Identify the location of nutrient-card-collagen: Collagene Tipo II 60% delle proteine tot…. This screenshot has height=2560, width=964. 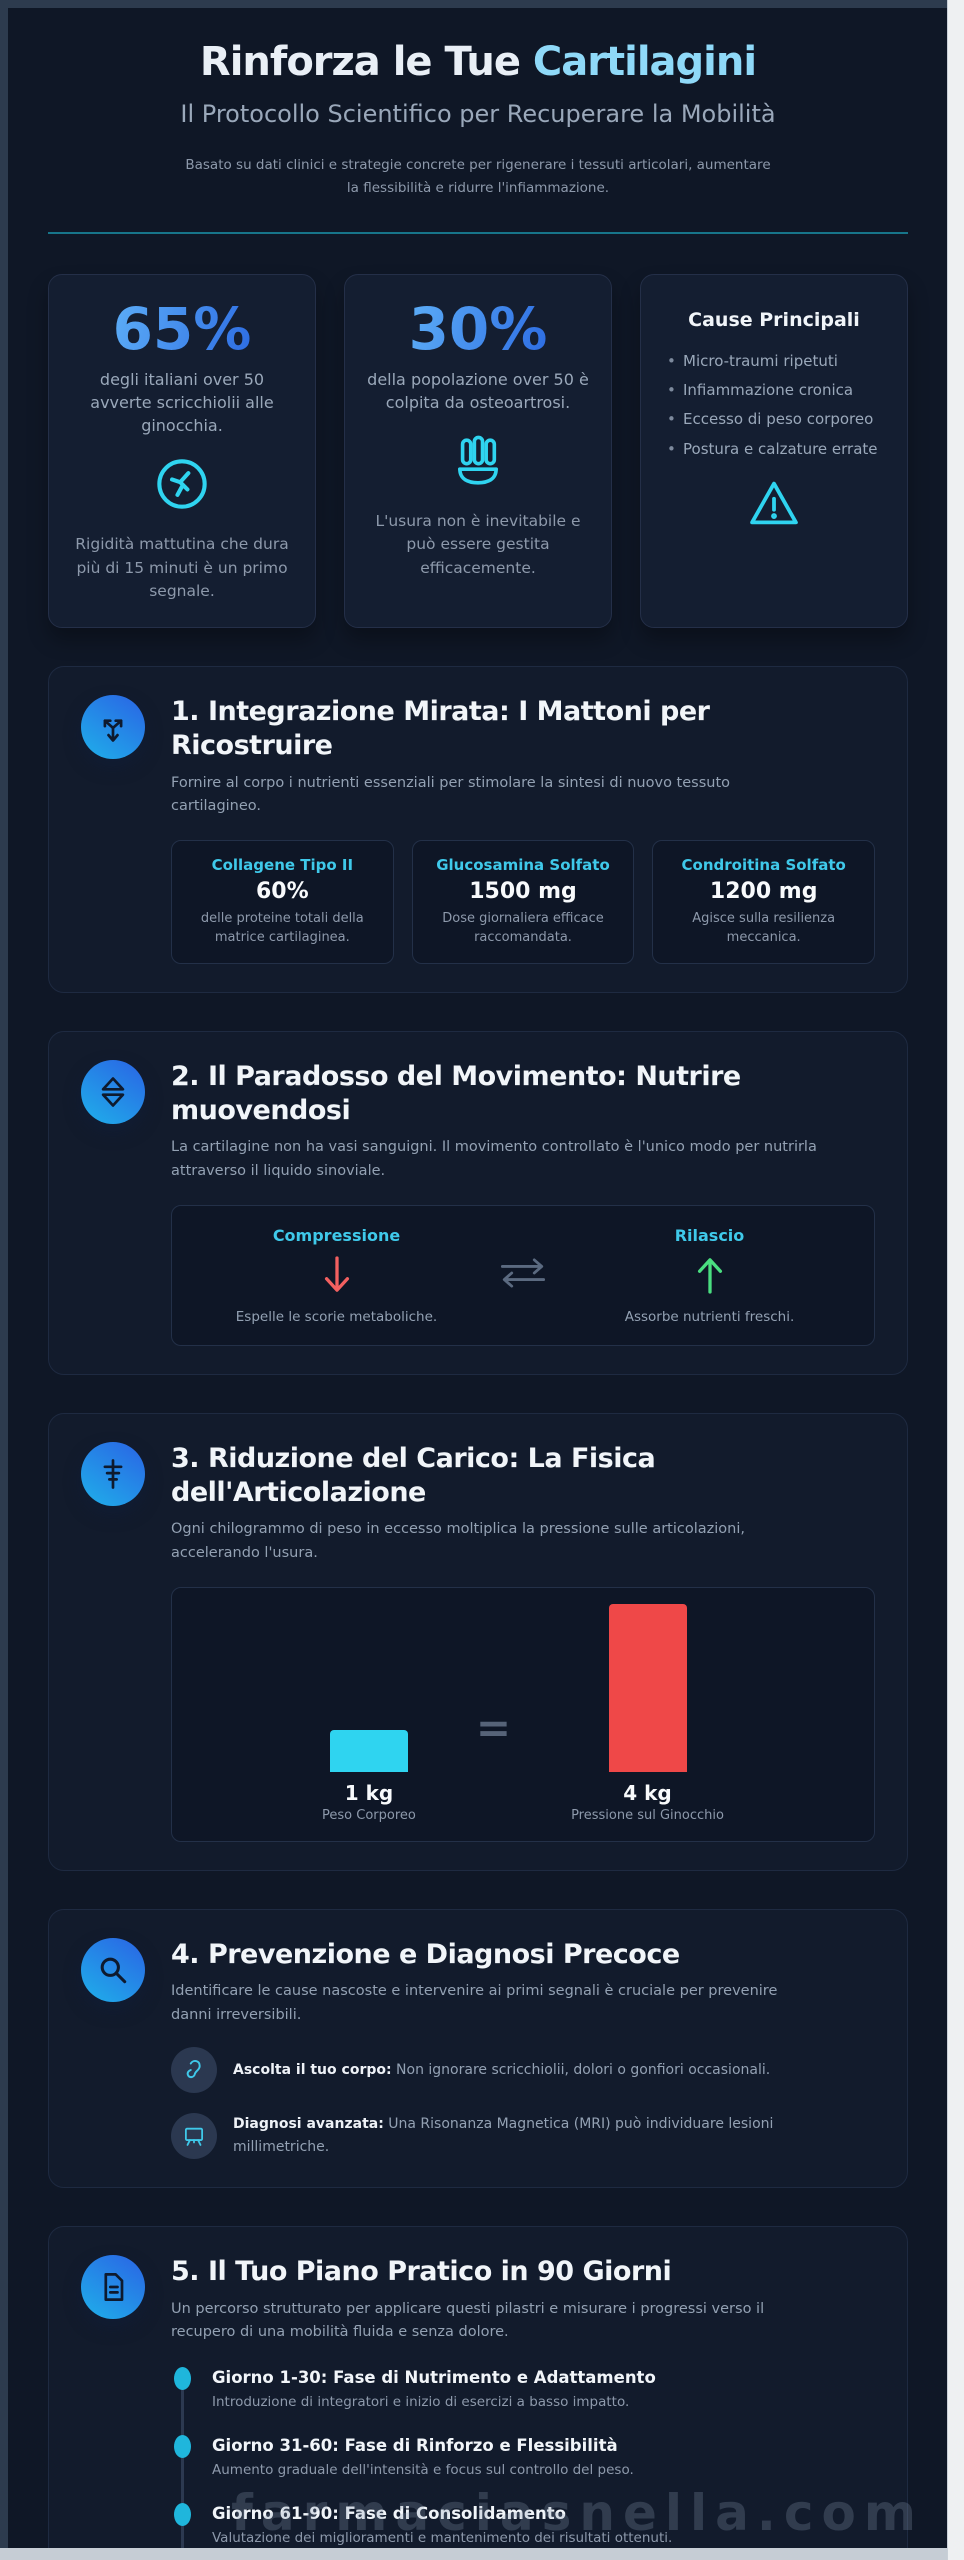
(282, 901).